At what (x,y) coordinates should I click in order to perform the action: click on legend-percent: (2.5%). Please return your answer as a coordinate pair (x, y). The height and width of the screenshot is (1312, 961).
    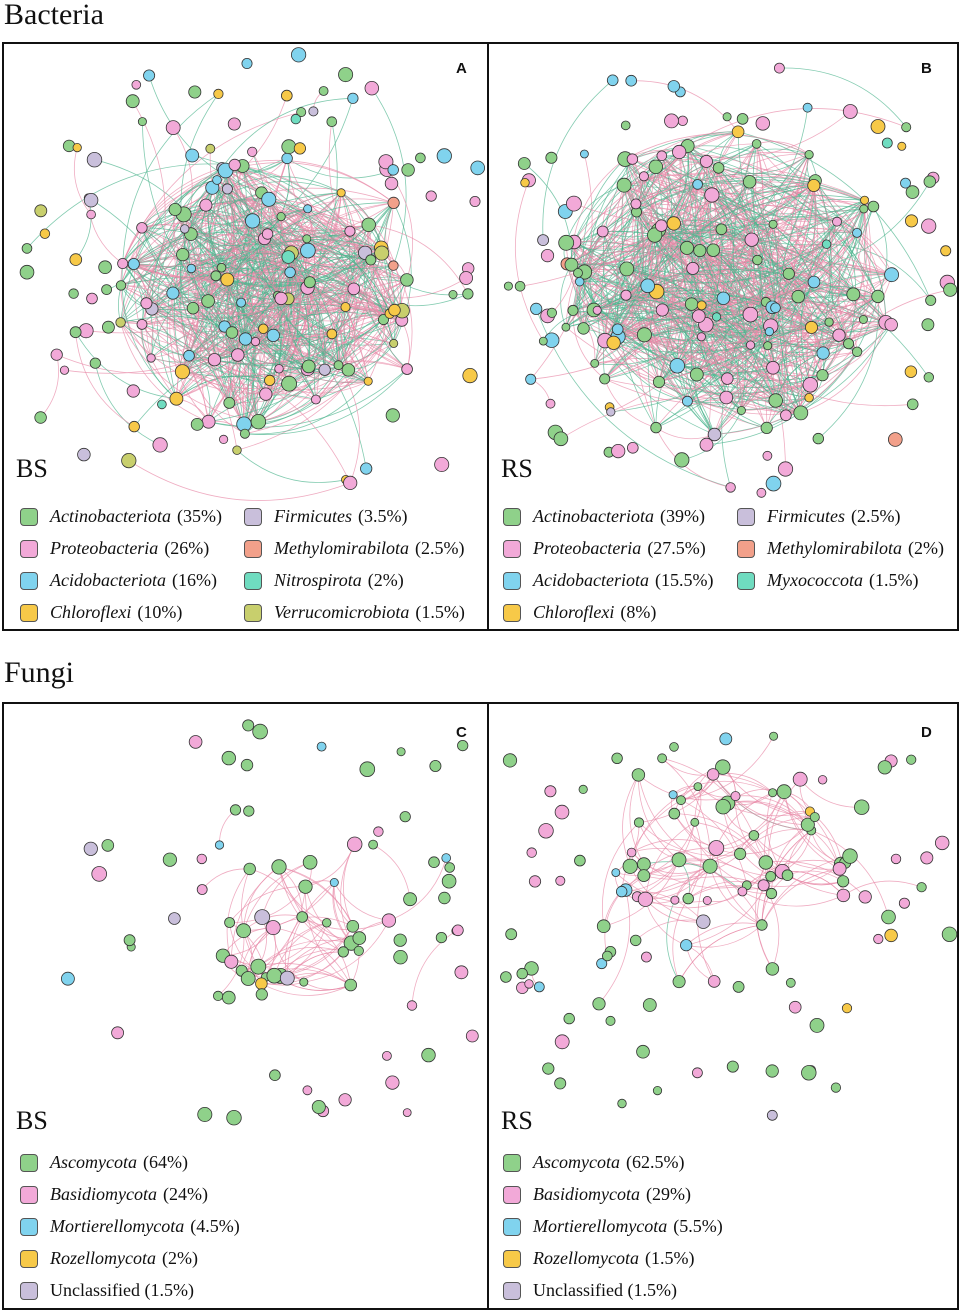
    Looking at the image, I should click on (439, 548).